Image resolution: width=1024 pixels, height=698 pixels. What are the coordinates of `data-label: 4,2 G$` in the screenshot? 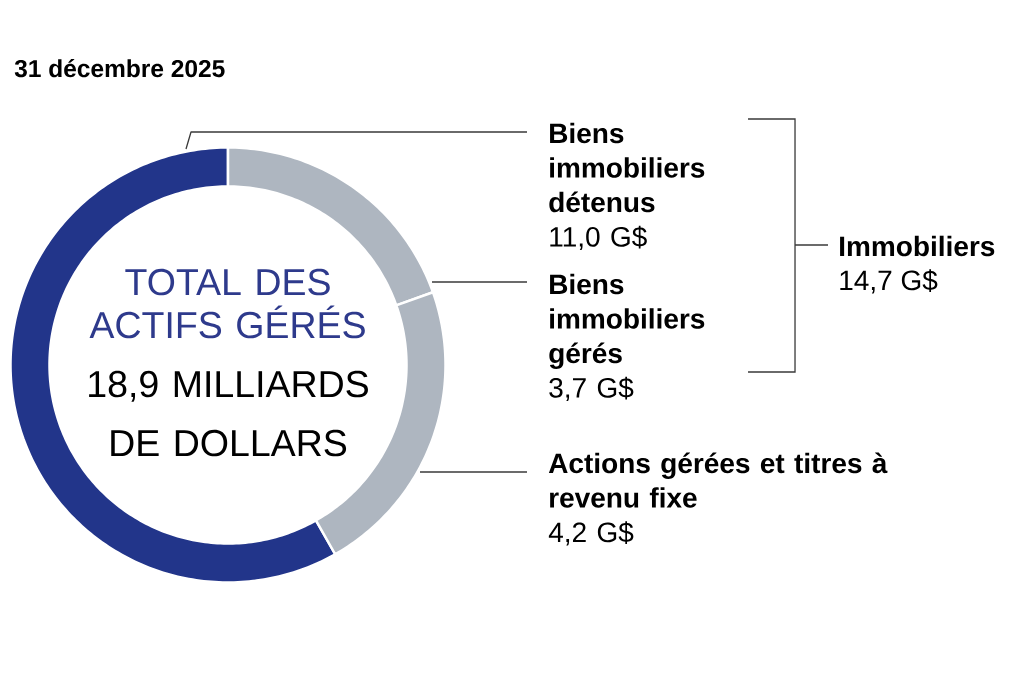 It's located at (591, 533).